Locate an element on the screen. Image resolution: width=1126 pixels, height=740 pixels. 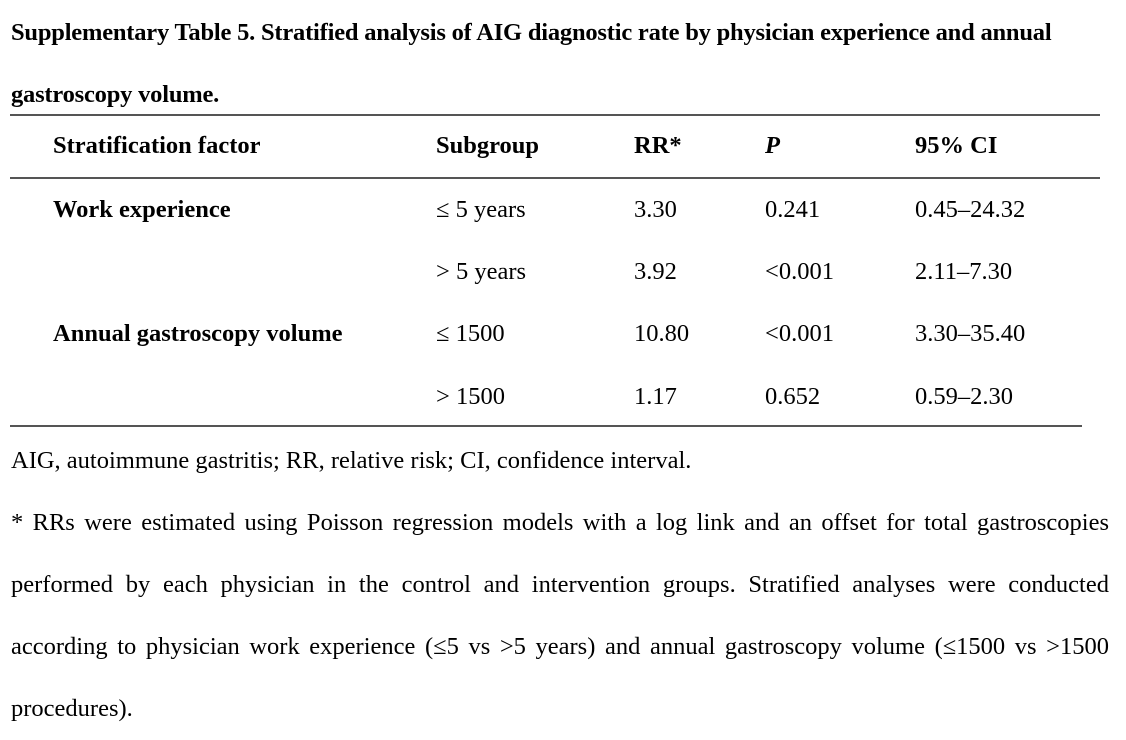
header-p-value: P is located at coordinates (772, 145).